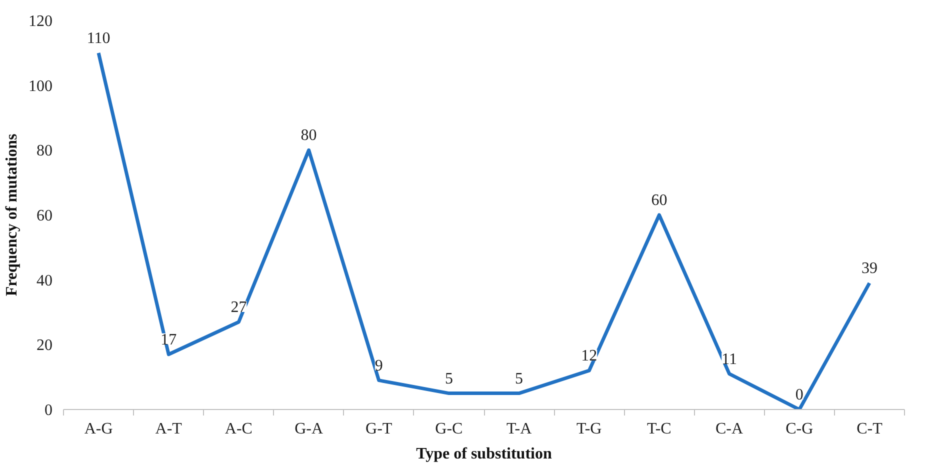  What do you see at coordinates (869, 269) in the screenshot?
I see `data-label: 39` at bounding box center [869, 269].